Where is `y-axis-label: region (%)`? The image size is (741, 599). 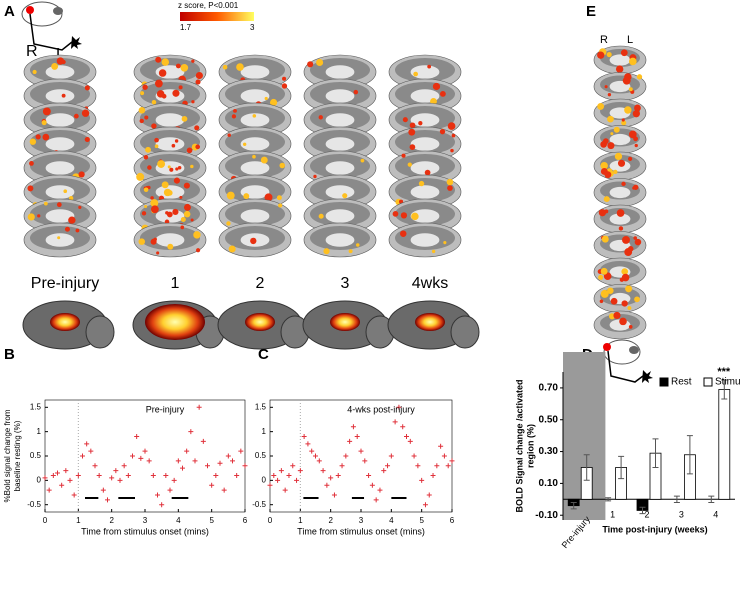
y-axis-label: region (%) is located at coordinates (530, 446).